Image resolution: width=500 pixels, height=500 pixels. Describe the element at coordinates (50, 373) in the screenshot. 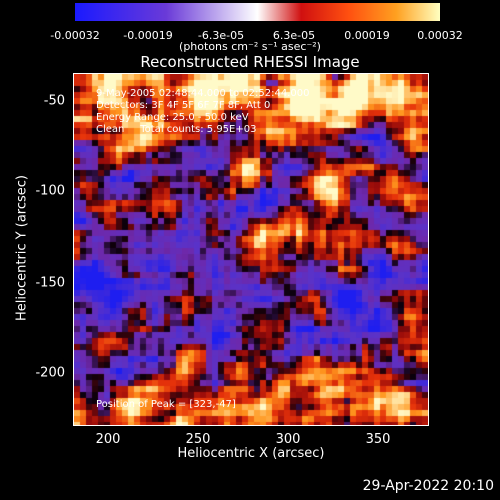

I see `y-tick-label: -200` at that location.